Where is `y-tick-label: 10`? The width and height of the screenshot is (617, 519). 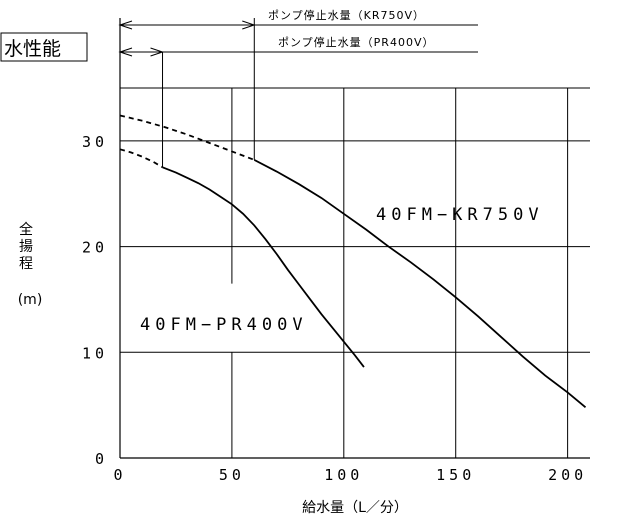 y-tick-label: 10 is located at coordinates (95, 353).